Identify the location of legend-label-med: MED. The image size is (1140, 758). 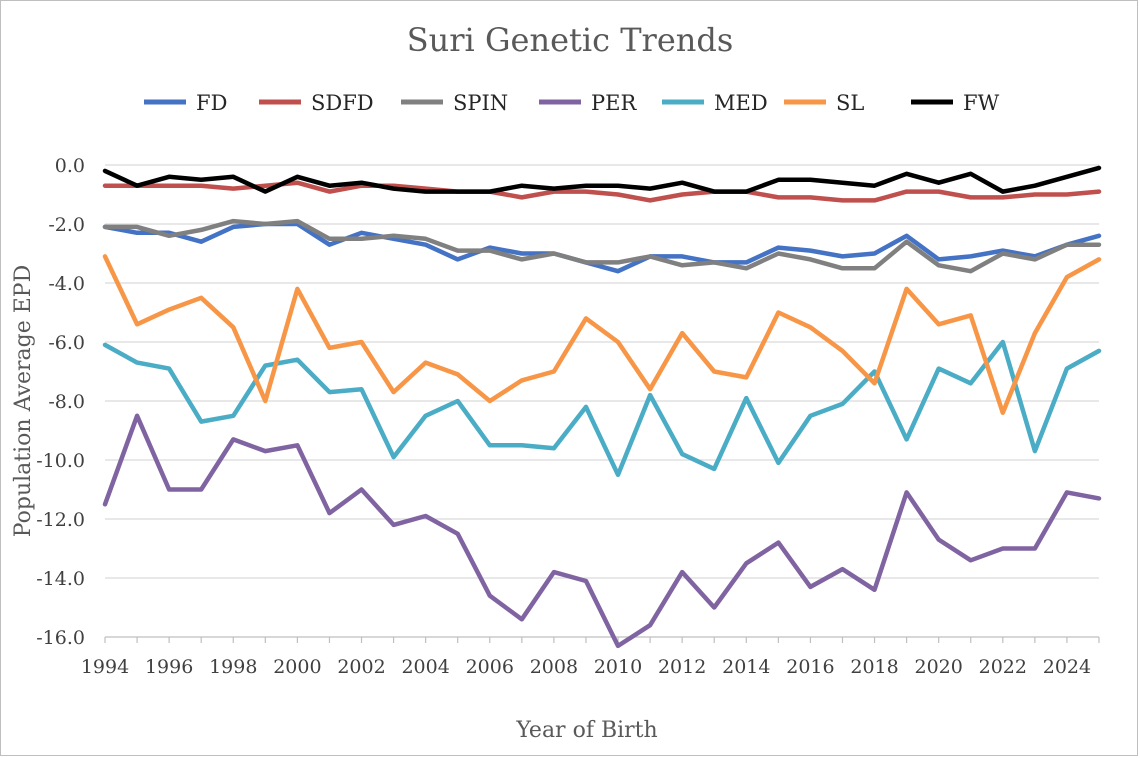
(741, 103).